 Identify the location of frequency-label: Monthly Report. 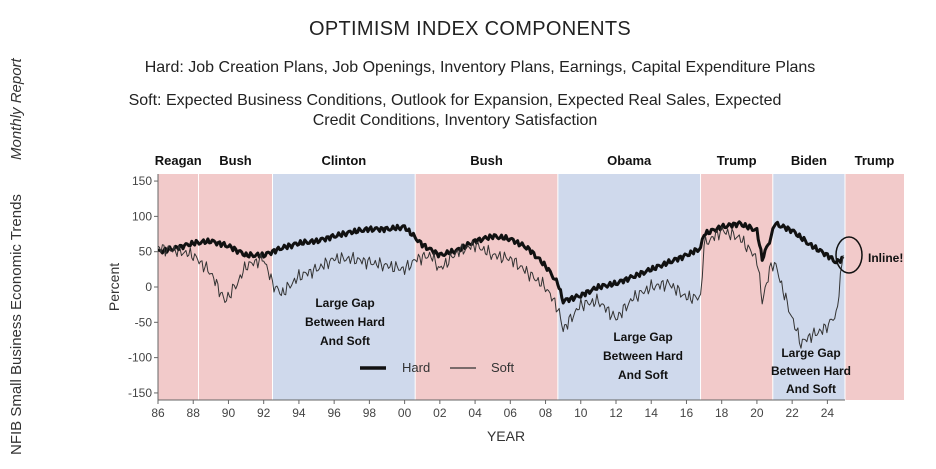
(16, 108).